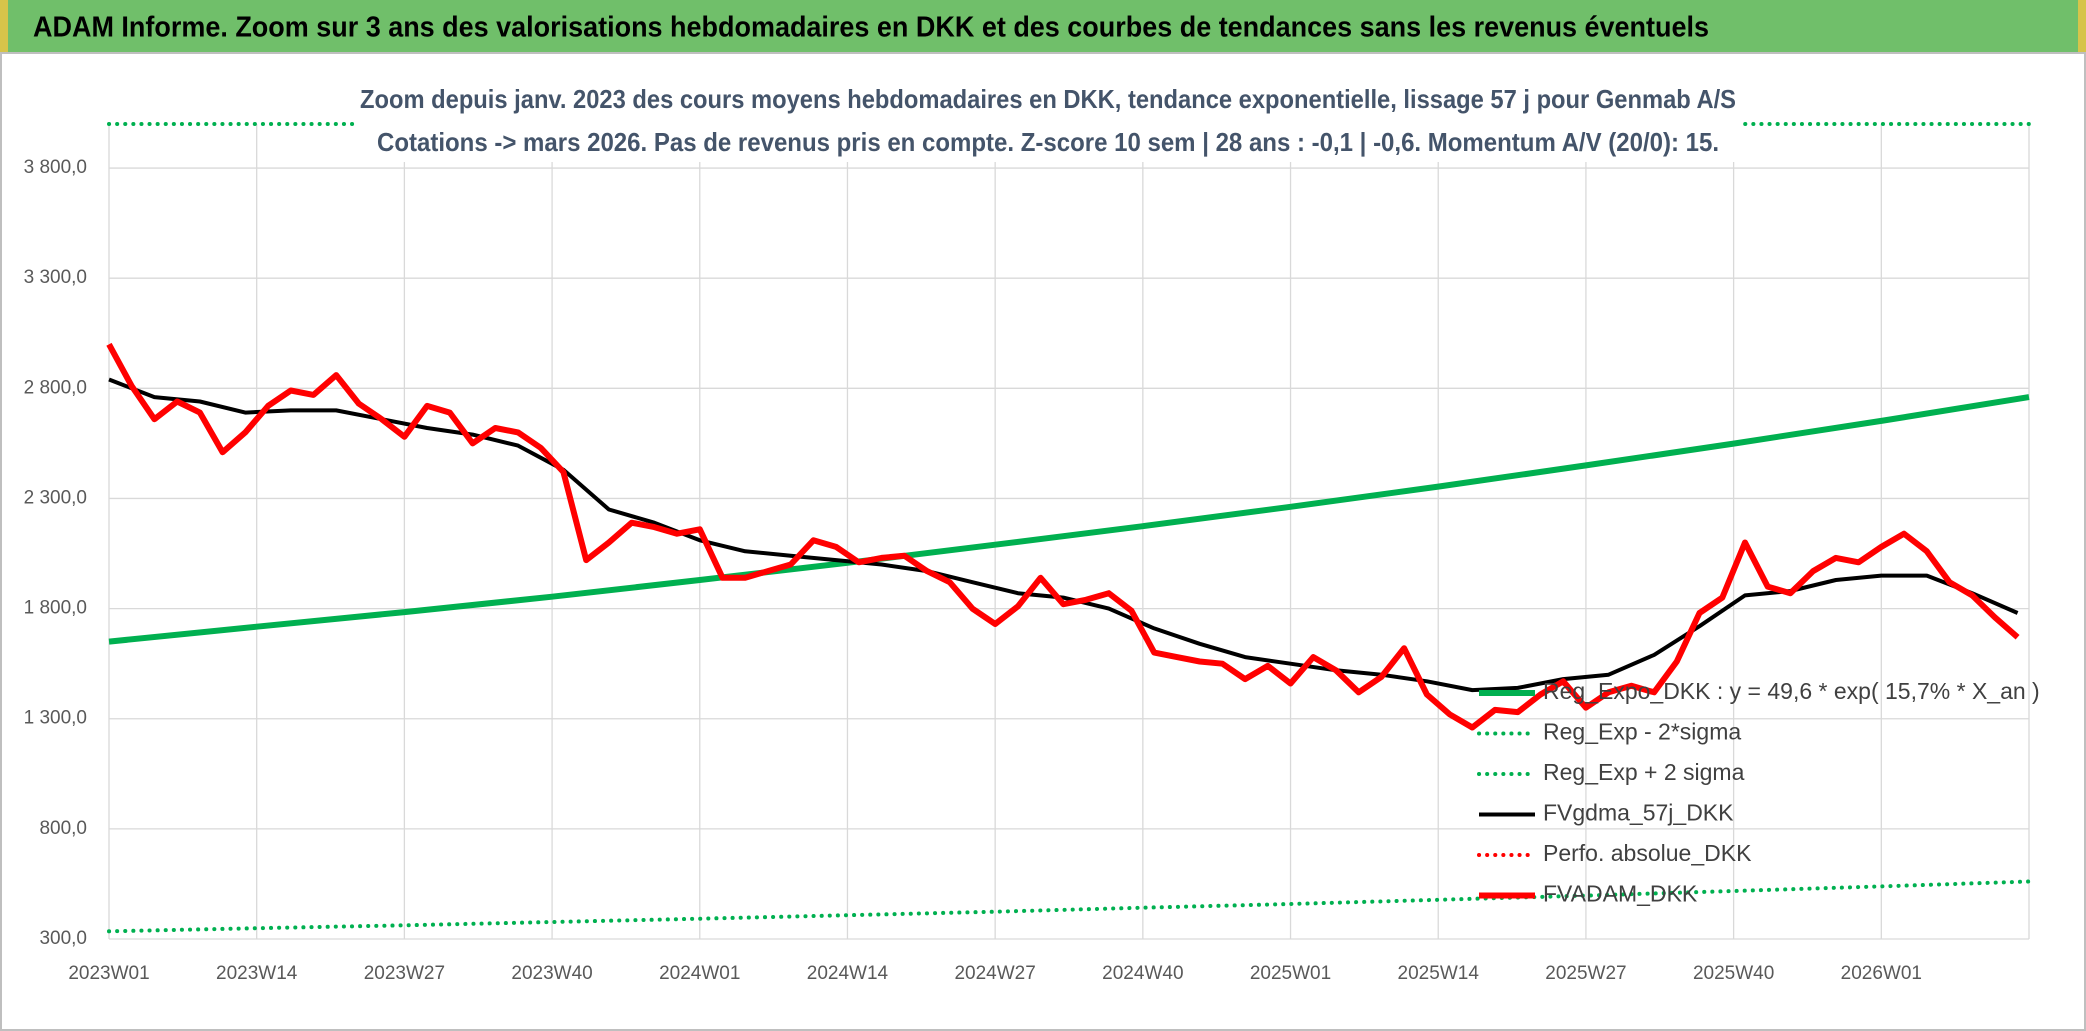 The height and width of the screenshot is (1031, 2086). Describe the element at coordinates (551, 973) in the screenshot. I see `x-tick-label: 2023W40` at that location.